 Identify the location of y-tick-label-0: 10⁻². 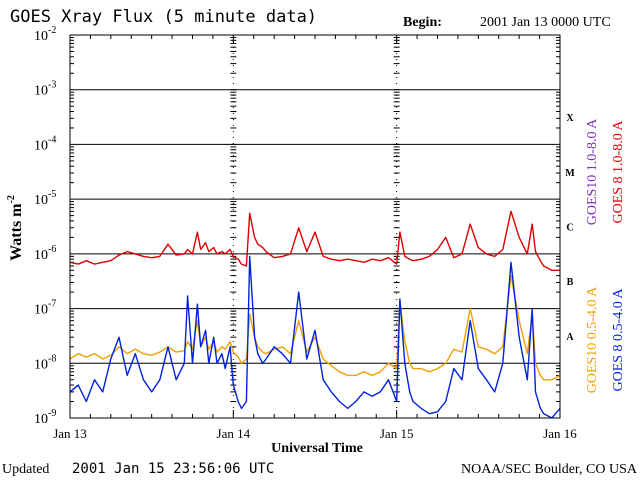
(45, 34).